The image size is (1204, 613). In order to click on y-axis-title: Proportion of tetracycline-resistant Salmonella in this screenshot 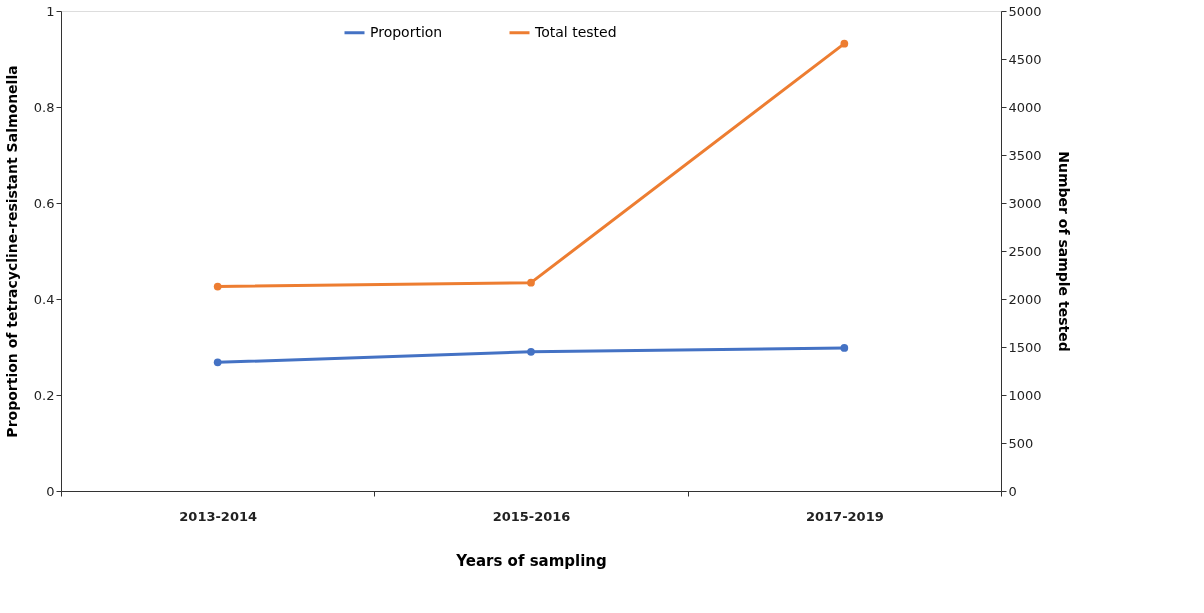, I will do `click(11, 251)`.